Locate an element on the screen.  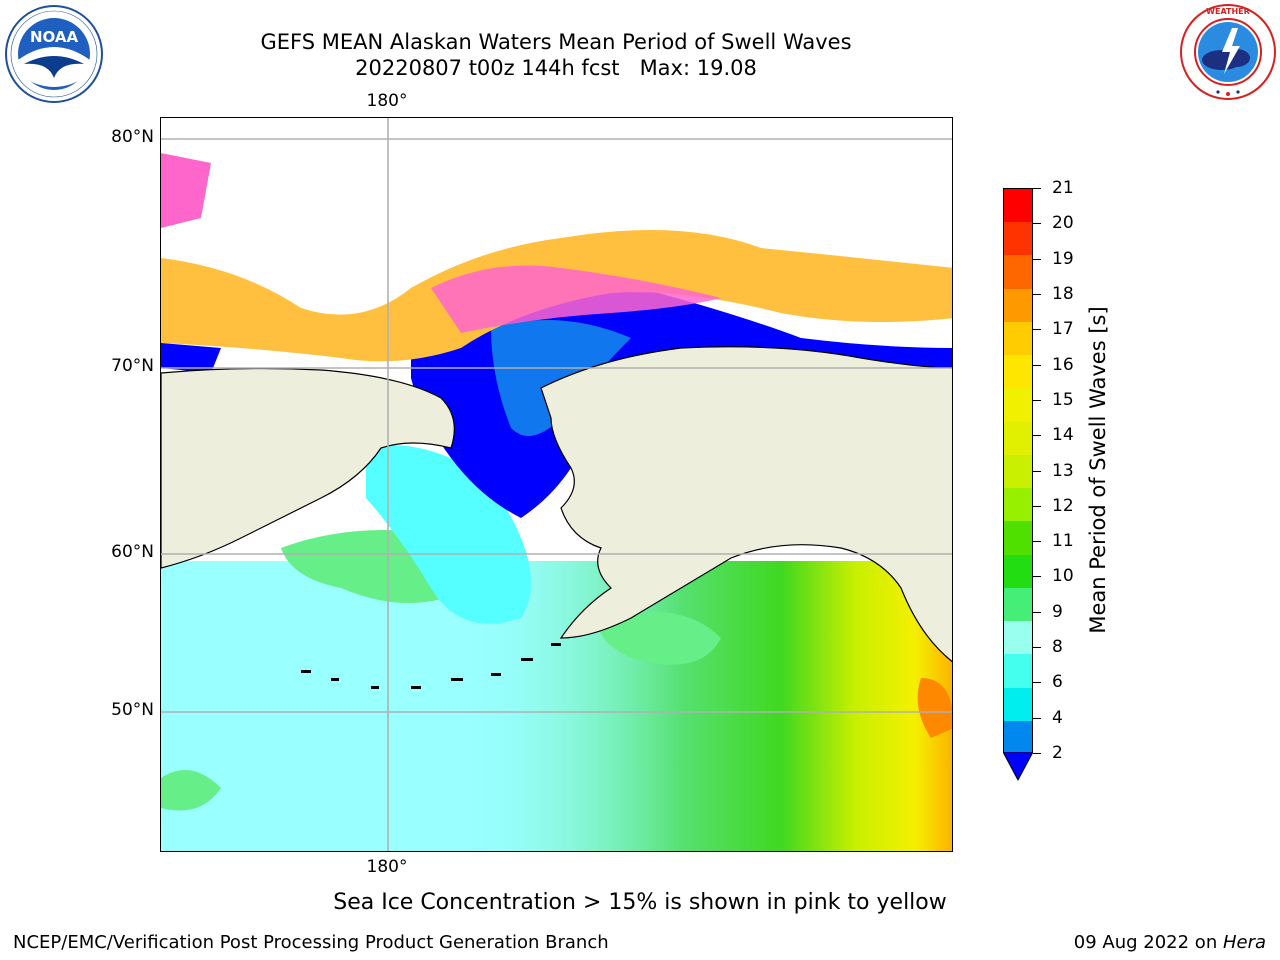
colorbar-tick-label: 12 is located at coordinates (1063, 505).